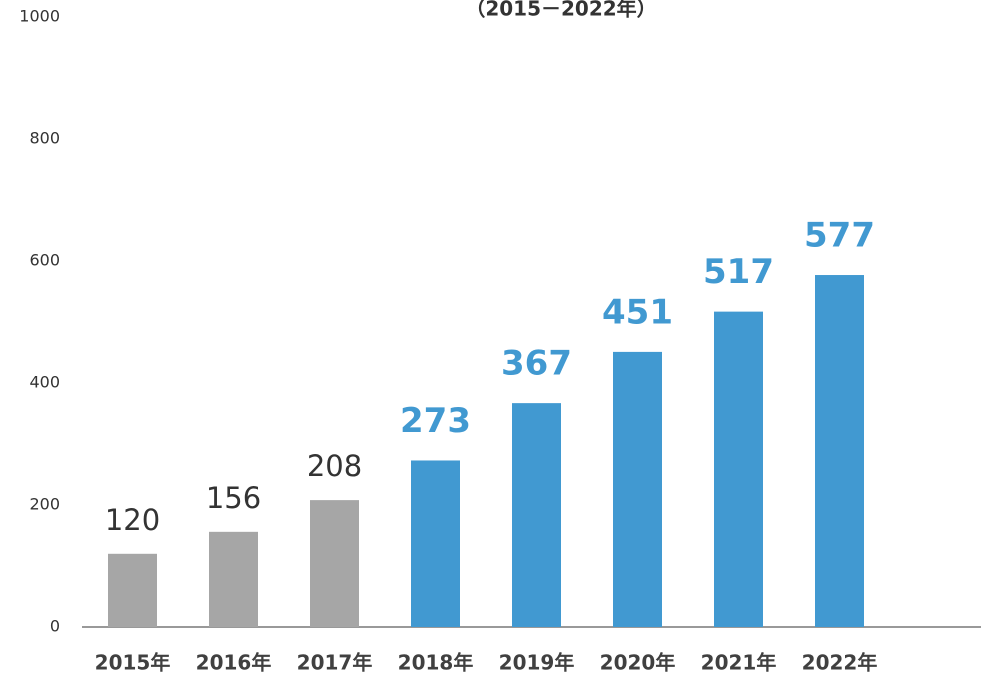 The width and height of the screenshot is (981, 677). Describe the element at coordinates (234, 663) in the screenshot. I see `x-tick-label: 2016年` at that location.